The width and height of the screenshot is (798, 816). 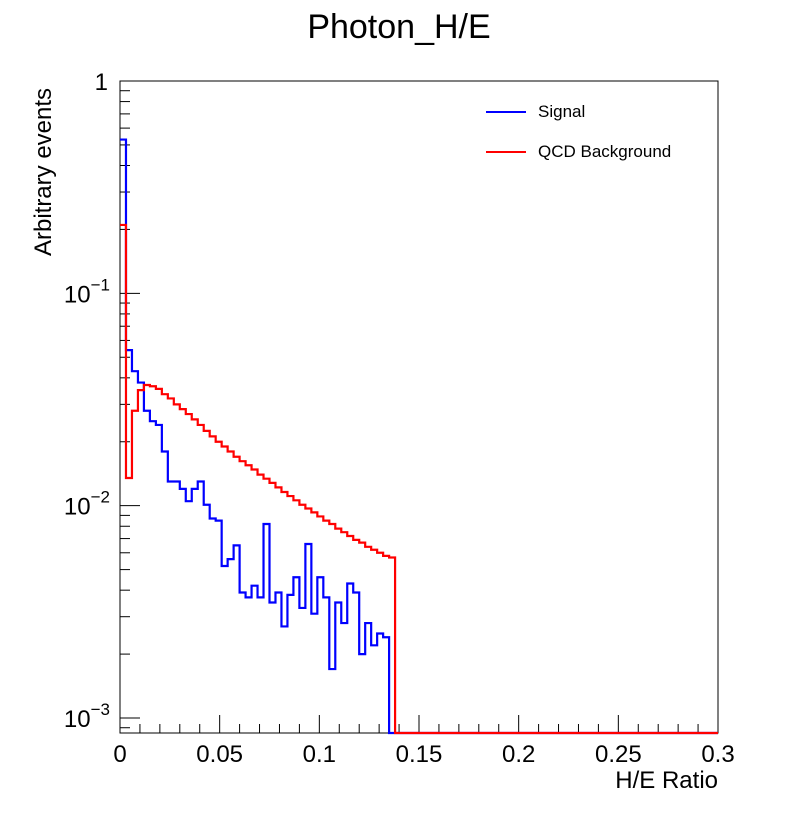 I want to click on y-tick-label: 10⁻¹, so click(x=87, y=291).